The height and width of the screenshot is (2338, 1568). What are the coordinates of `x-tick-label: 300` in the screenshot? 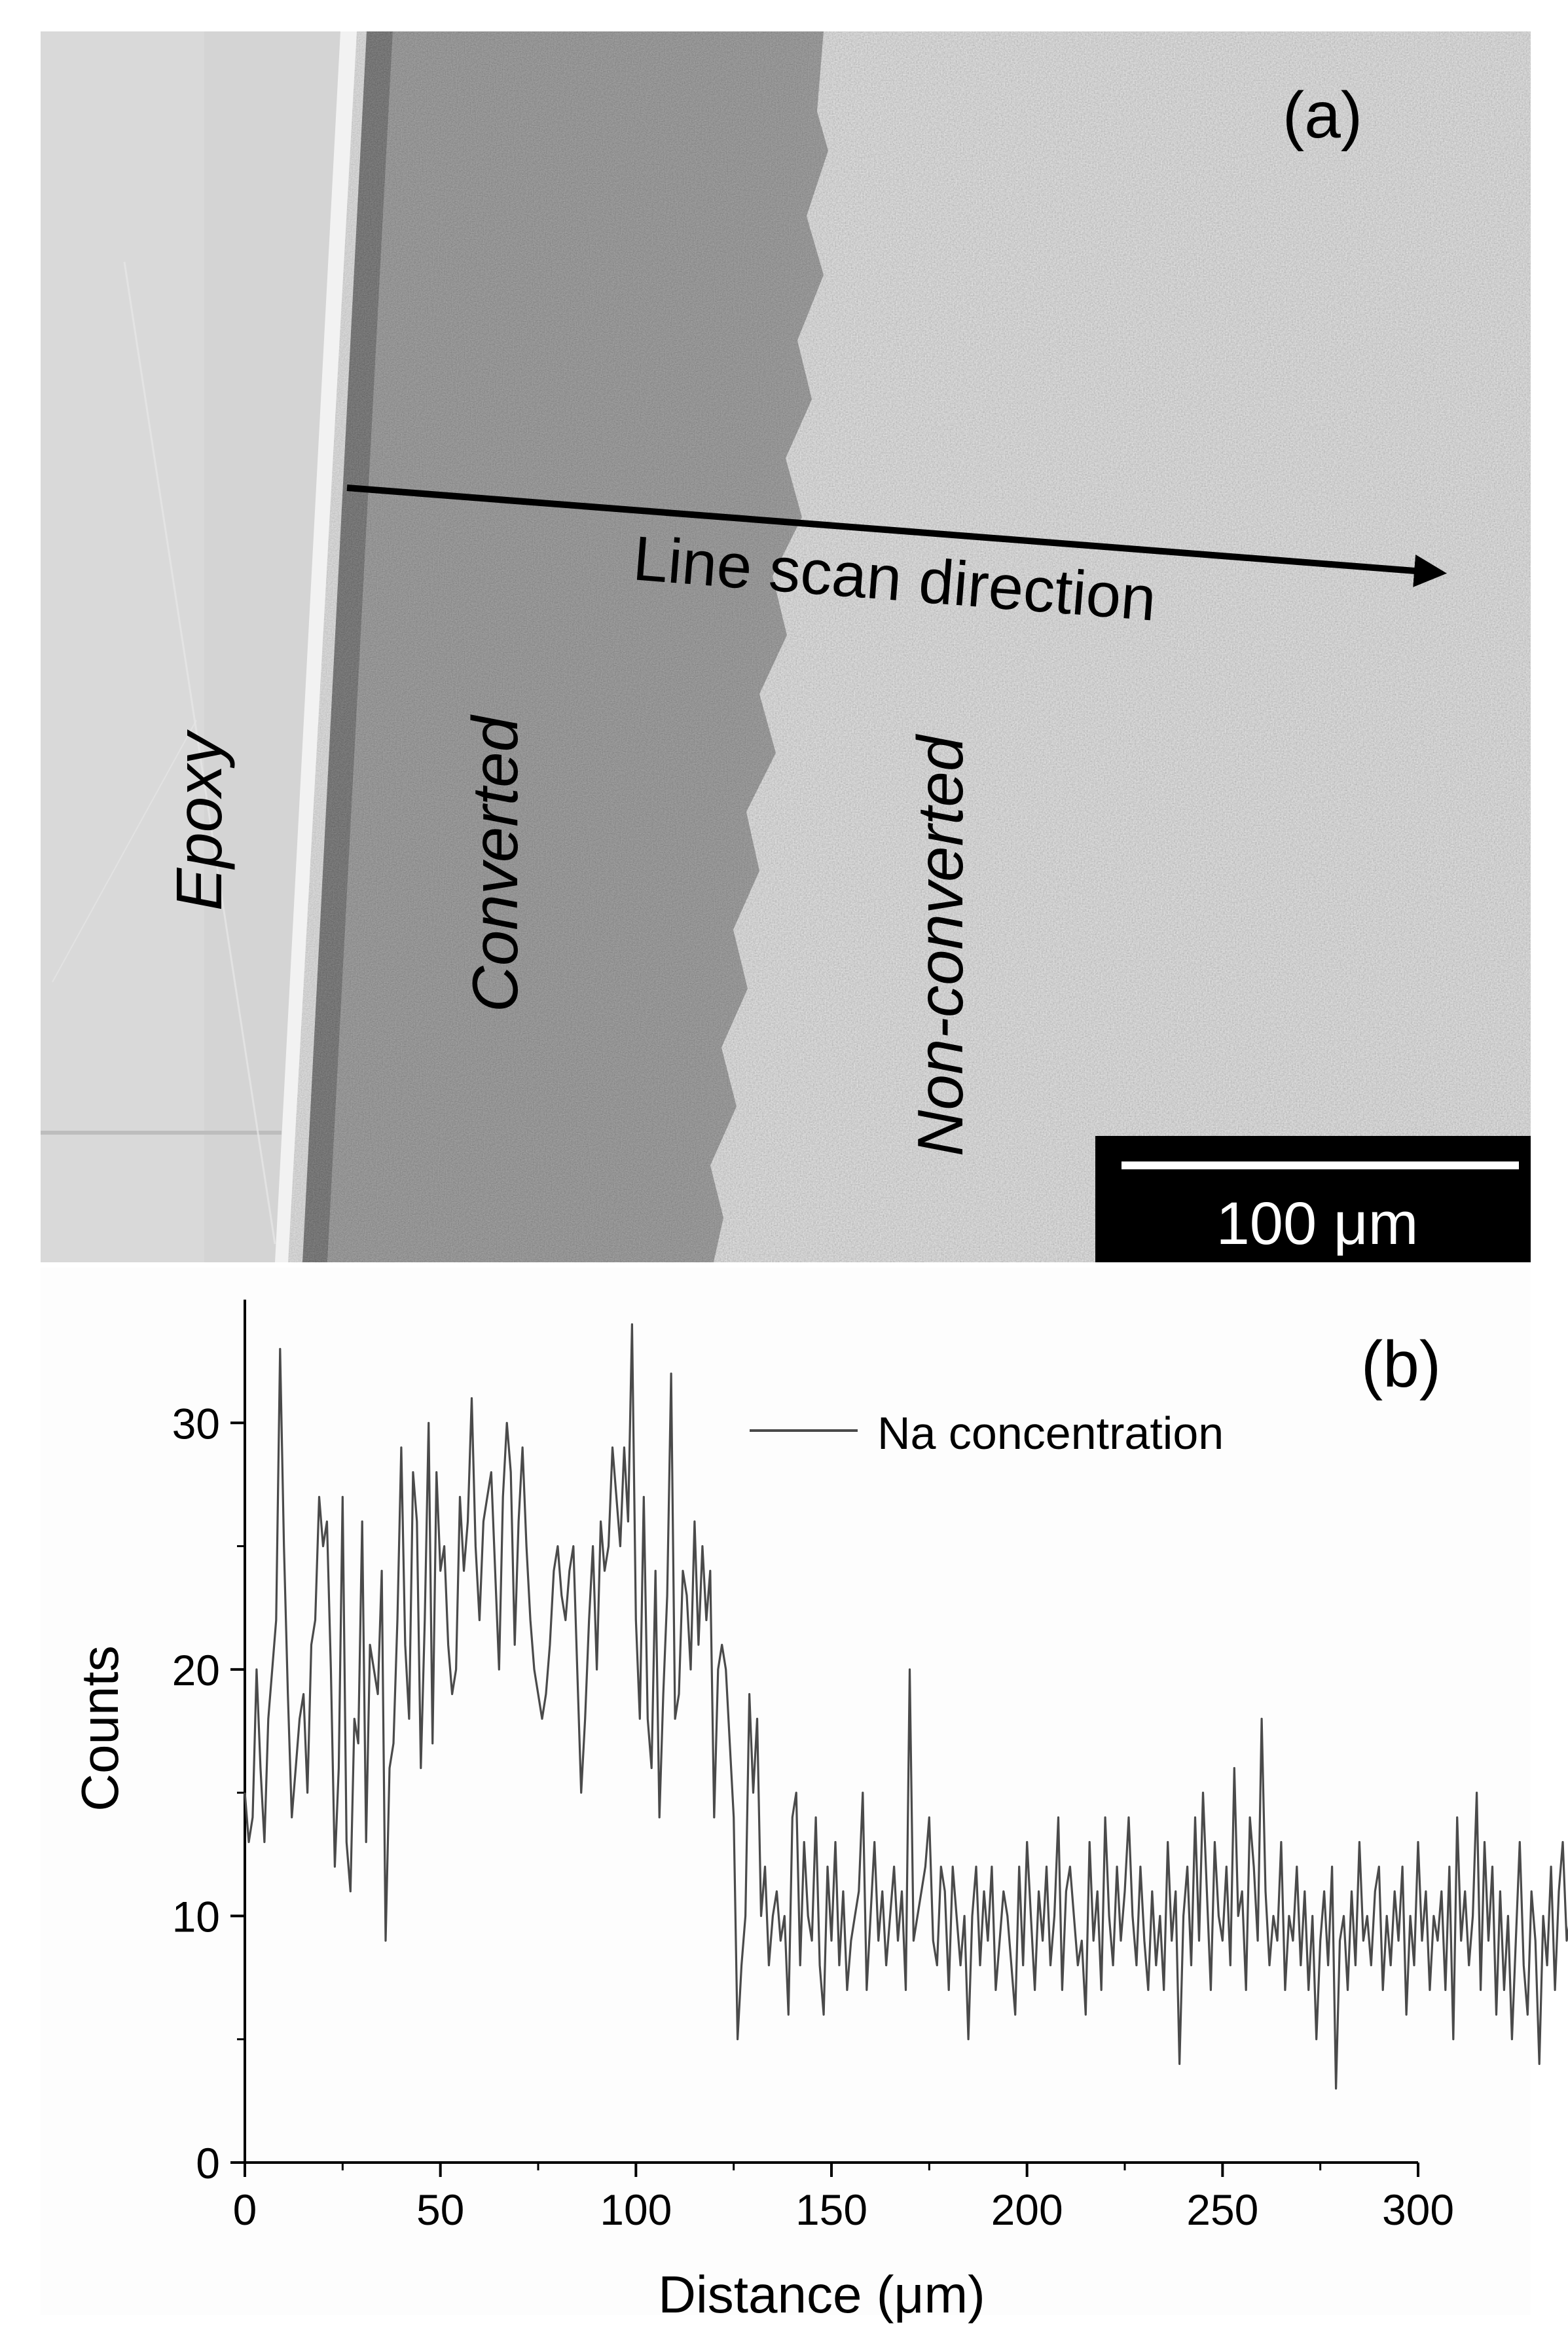 It's located at (1418, 2209).